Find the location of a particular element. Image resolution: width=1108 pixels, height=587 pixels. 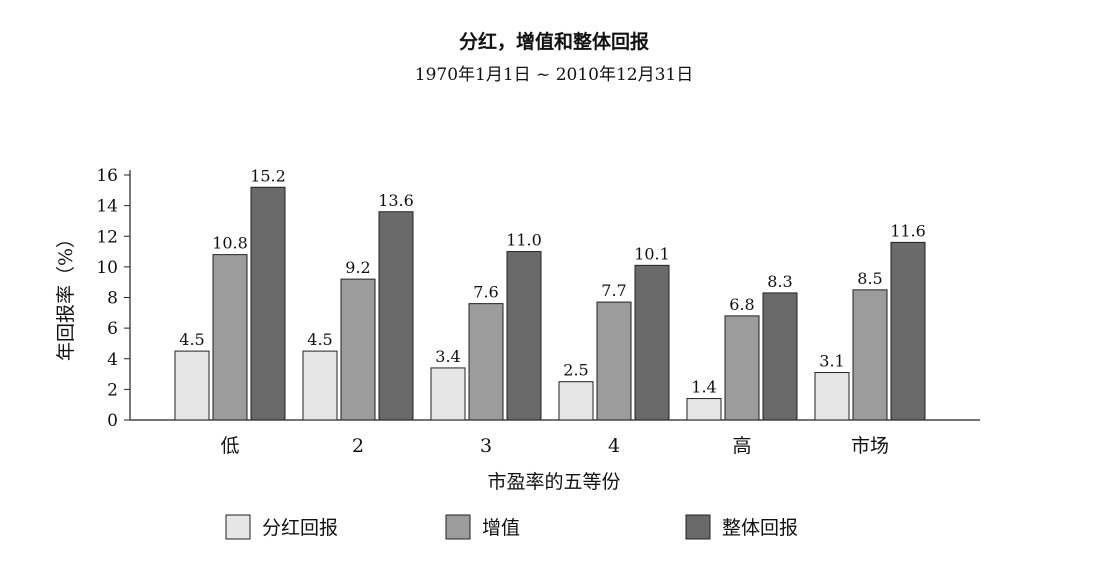

bar-value-label: 8.3 is located at coordinates (779, 281).